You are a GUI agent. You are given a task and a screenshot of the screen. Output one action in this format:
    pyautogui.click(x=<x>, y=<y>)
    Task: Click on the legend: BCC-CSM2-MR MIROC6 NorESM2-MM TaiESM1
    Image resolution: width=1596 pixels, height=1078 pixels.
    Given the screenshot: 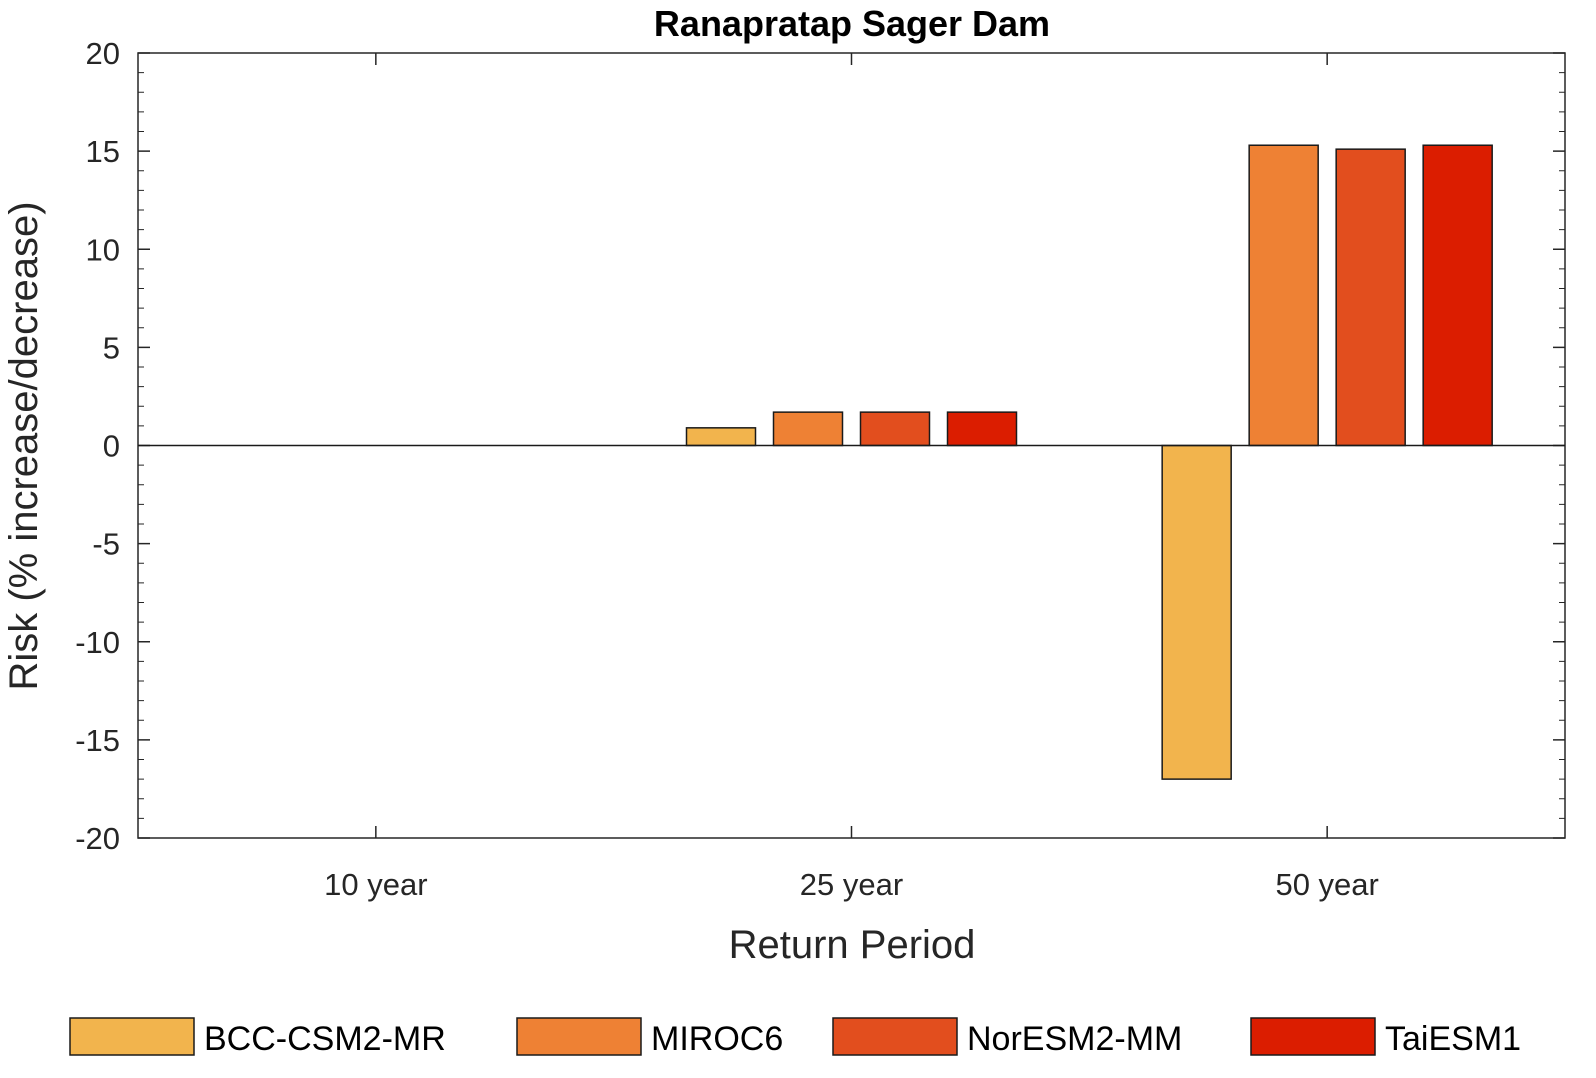 What is the action you would take?
    pyautogui.click(x=795, y=1037)
    